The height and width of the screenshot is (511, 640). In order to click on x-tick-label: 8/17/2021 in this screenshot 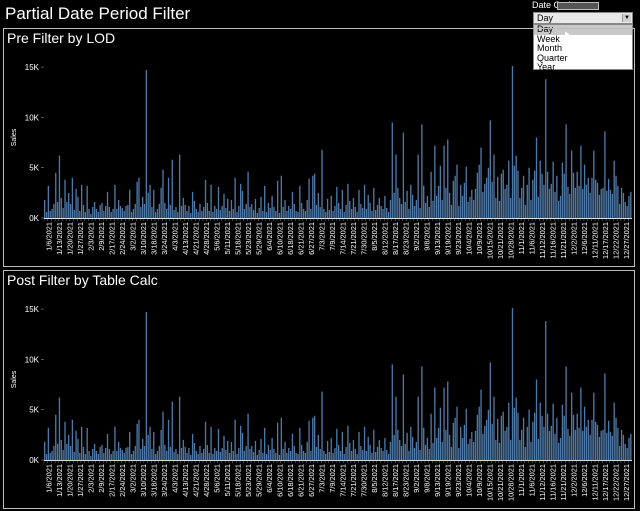, I will do `click(395, 238)`.